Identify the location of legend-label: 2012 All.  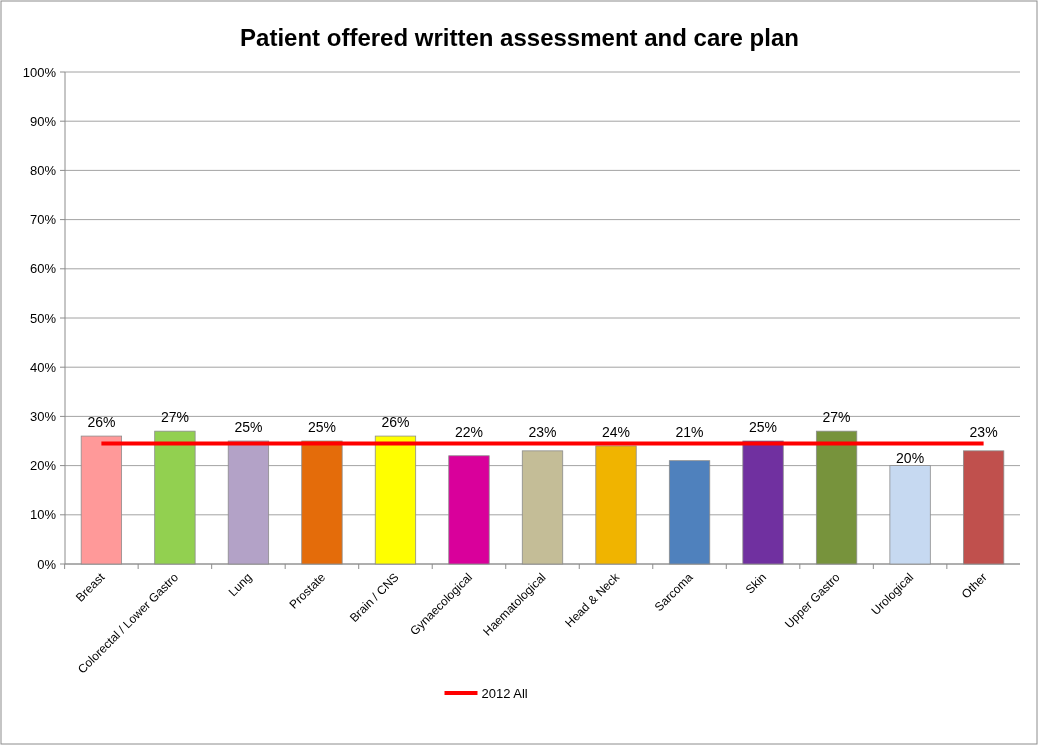
(504, 693).